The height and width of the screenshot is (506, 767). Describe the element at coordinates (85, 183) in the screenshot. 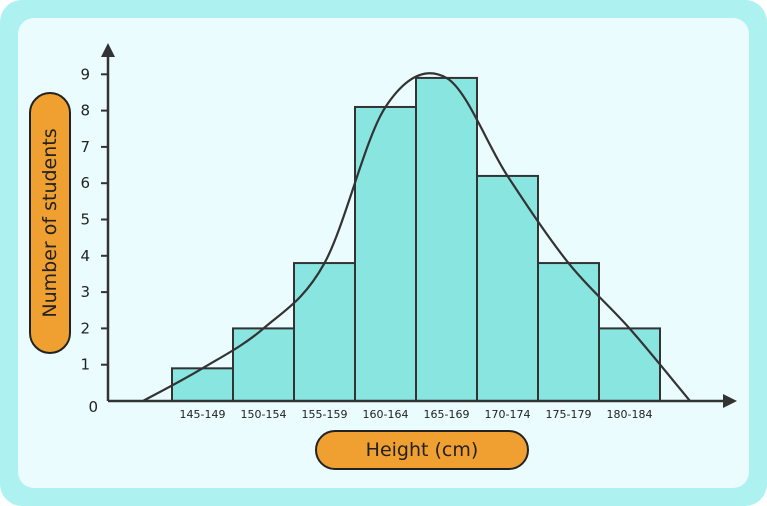

I see `y-tick-label-6: 6` at that location.